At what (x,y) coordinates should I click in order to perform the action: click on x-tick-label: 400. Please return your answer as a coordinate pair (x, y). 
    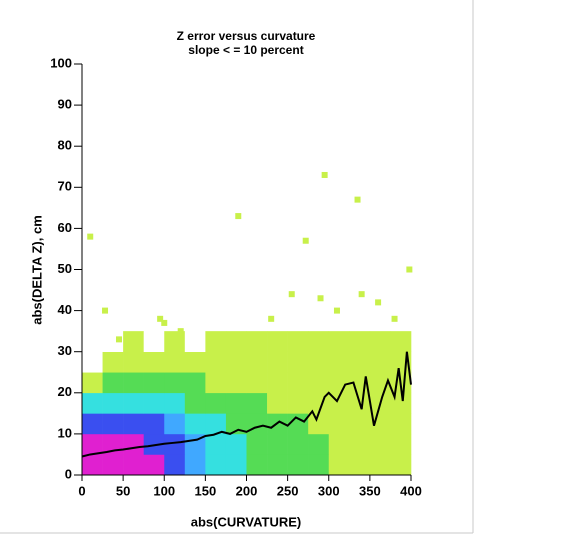
    Looking at the image, I should click on (411, 490).